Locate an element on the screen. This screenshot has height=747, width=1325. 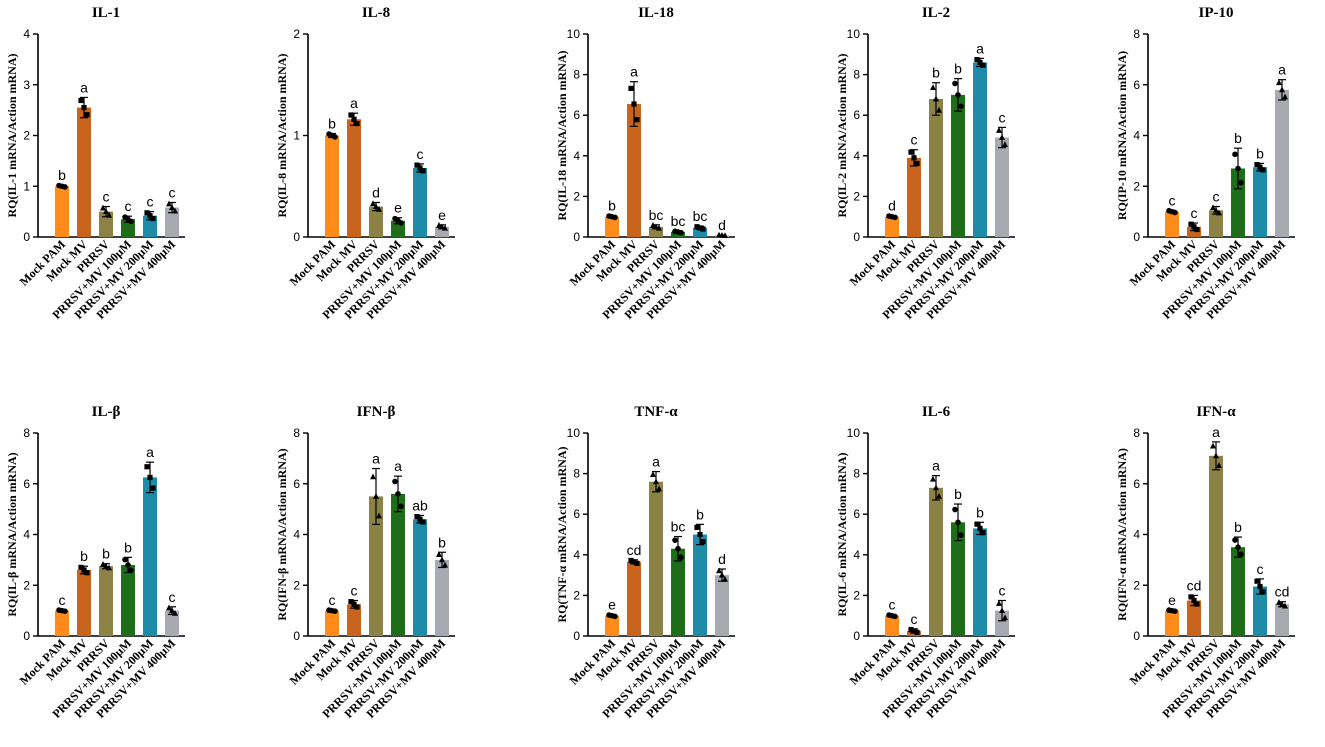
y-axis-label: RQ(IL-1 mRNA/Action mRNA) is located at coordinates (12, 136).